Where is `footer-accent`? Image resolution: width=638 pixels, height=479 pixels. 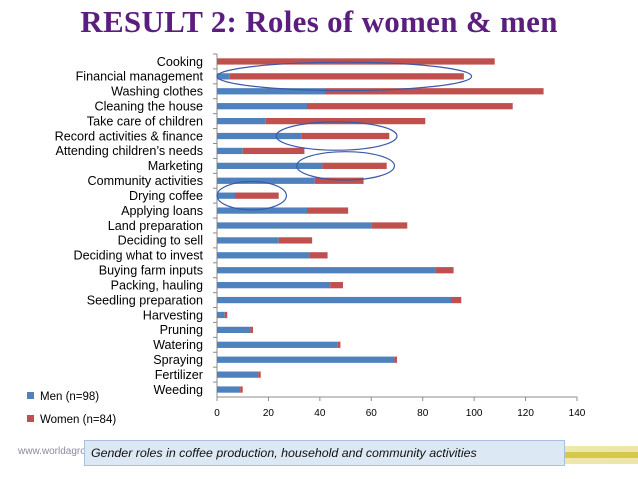 footer-accent is located at coordinates (599, 455).